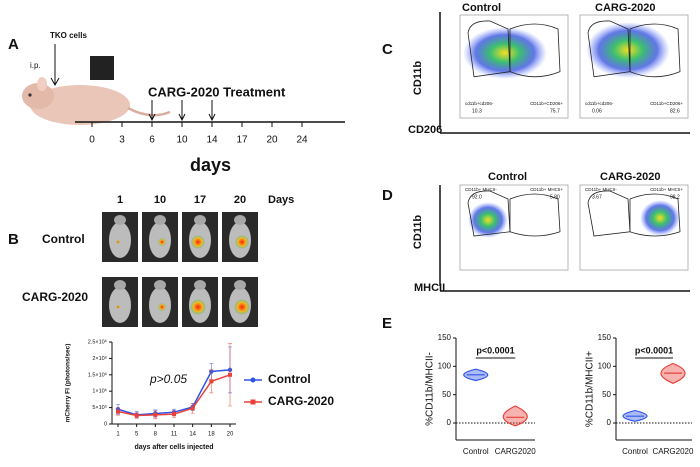 Image resolution: width=700 pixels, height=467 pixels. What do you see at coordinates (160, 200) in the screenshot?
I see `day-label: 10` at bounding box center [160, 200].